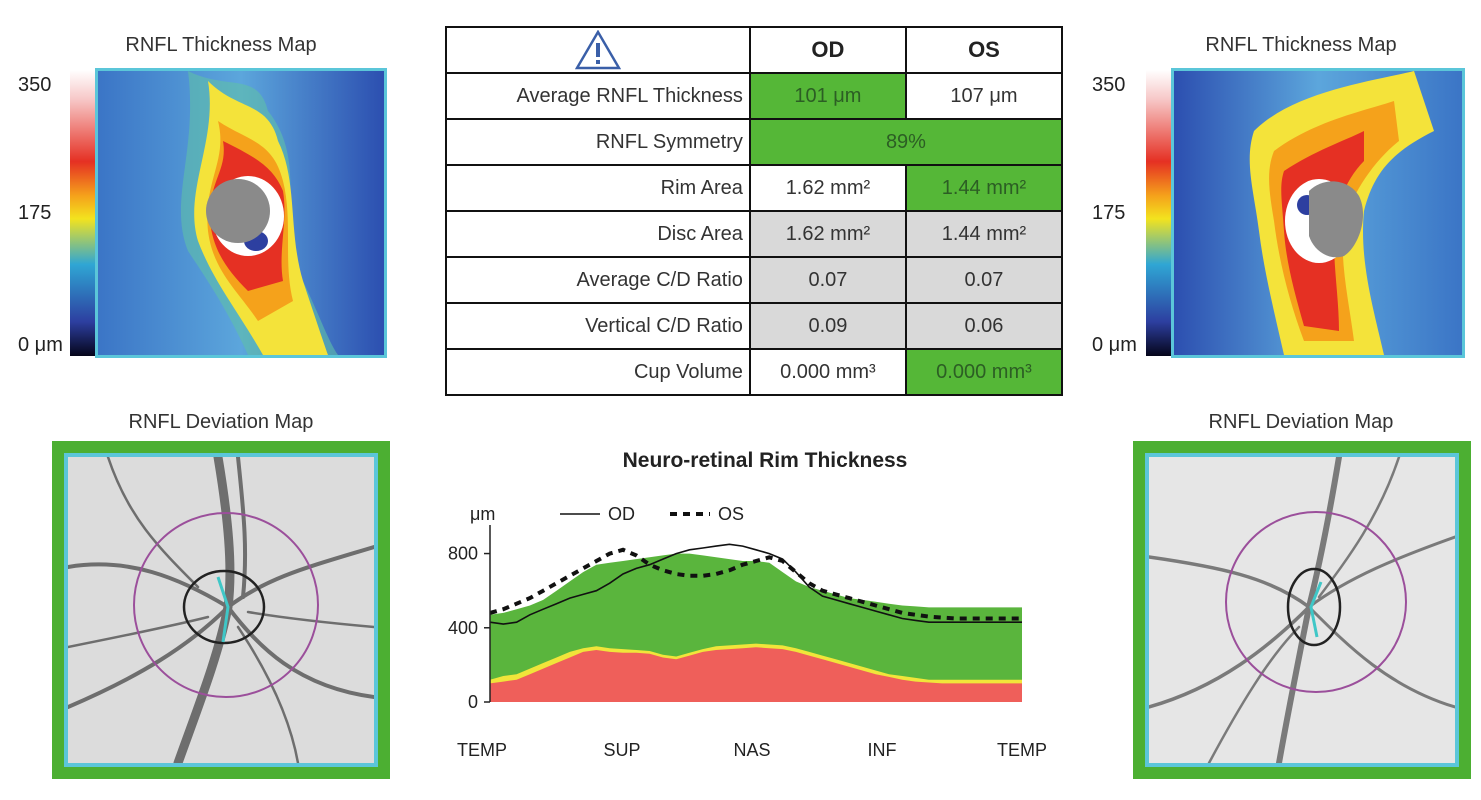 This screenshot has width=1481, height=800. What do you see at coordinates (463, 628) in the screenshot?
I see `y-tick-label: 400` at bounding box center [463, 628].